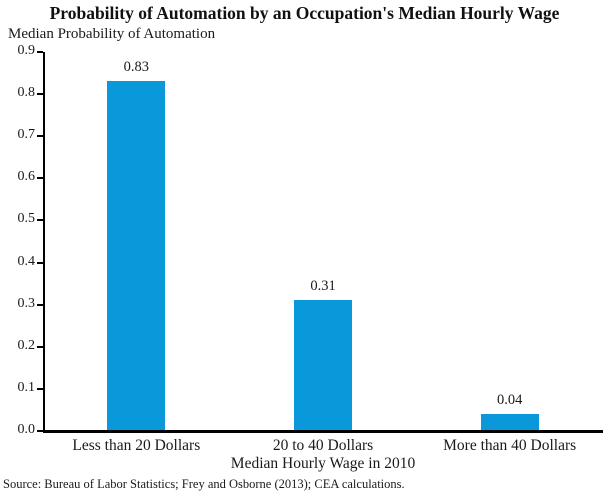 This screenshot has width=609, height=500. I want to click on y-axis-tick-label: 0.9, so click(26, 50).